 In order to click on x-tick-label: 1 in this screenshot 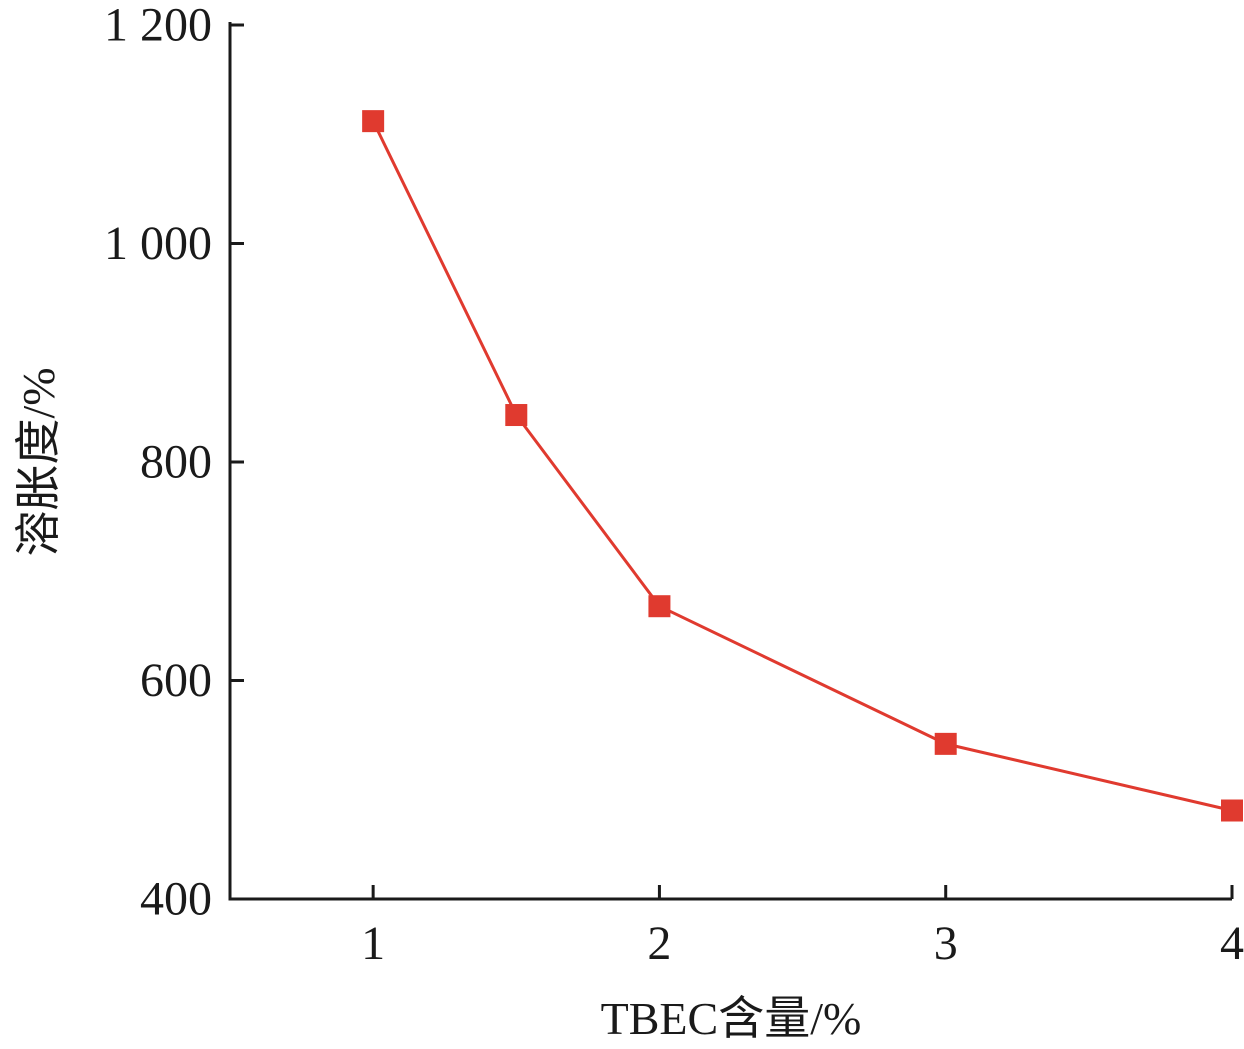, I will do `click(373, 943)`.